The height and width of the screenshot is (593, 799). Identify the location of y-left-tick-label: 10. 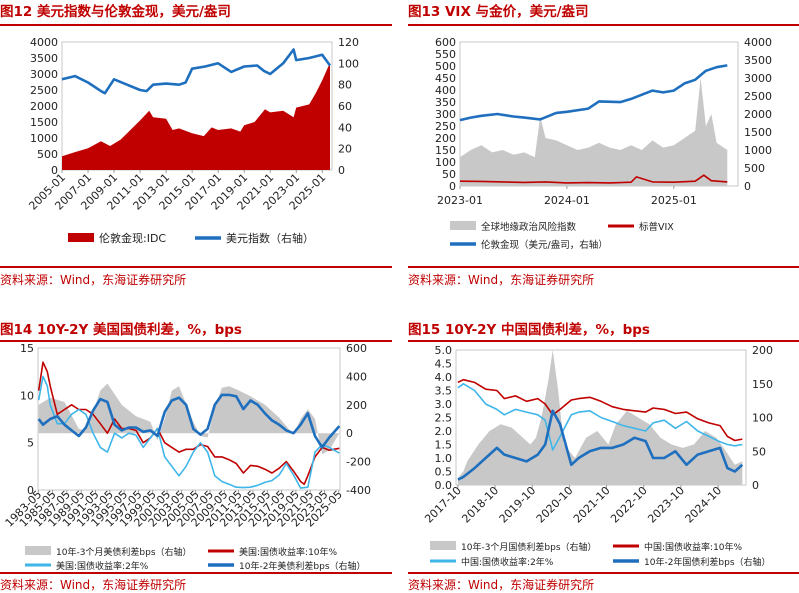
(27, 395).